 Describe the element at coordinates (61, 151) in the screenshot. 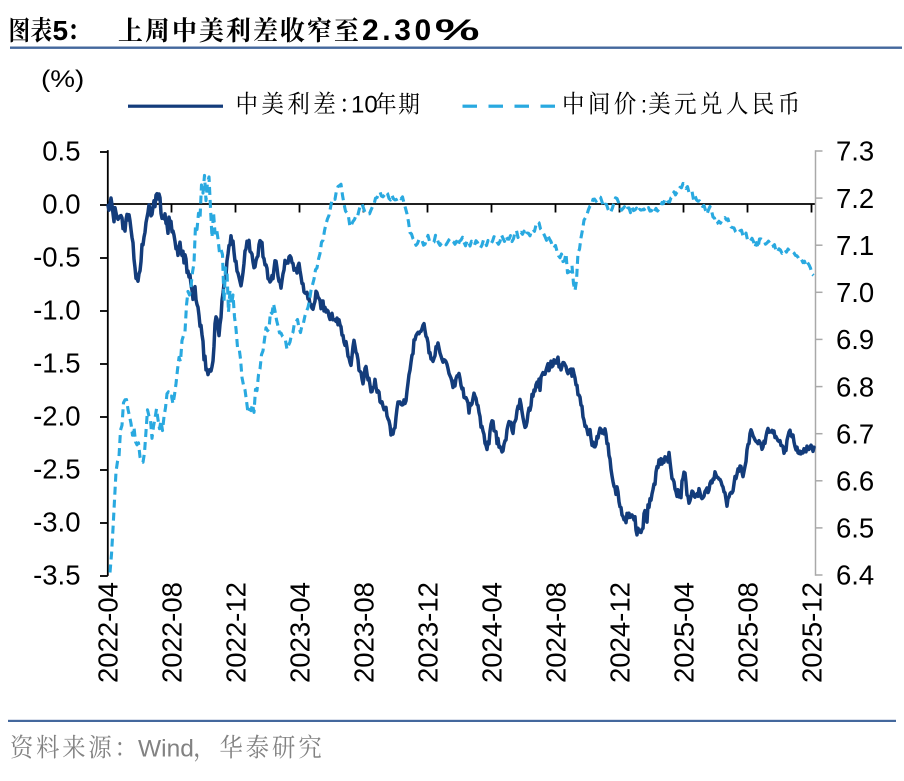

I see `svg-text: 0.5` at that location.